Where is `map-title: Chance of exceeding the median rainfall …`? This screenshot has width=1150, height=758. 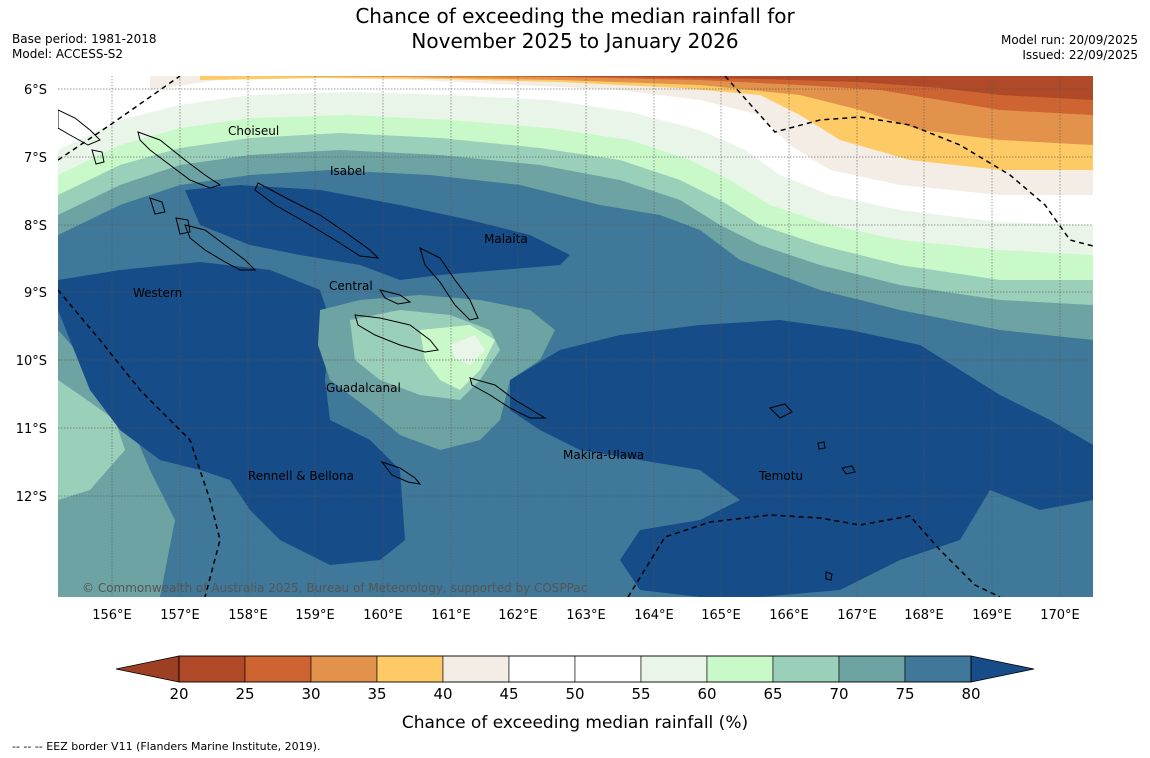
map-title: Chance of exceeding the median rainfall … is located at coordinates (575, 29).